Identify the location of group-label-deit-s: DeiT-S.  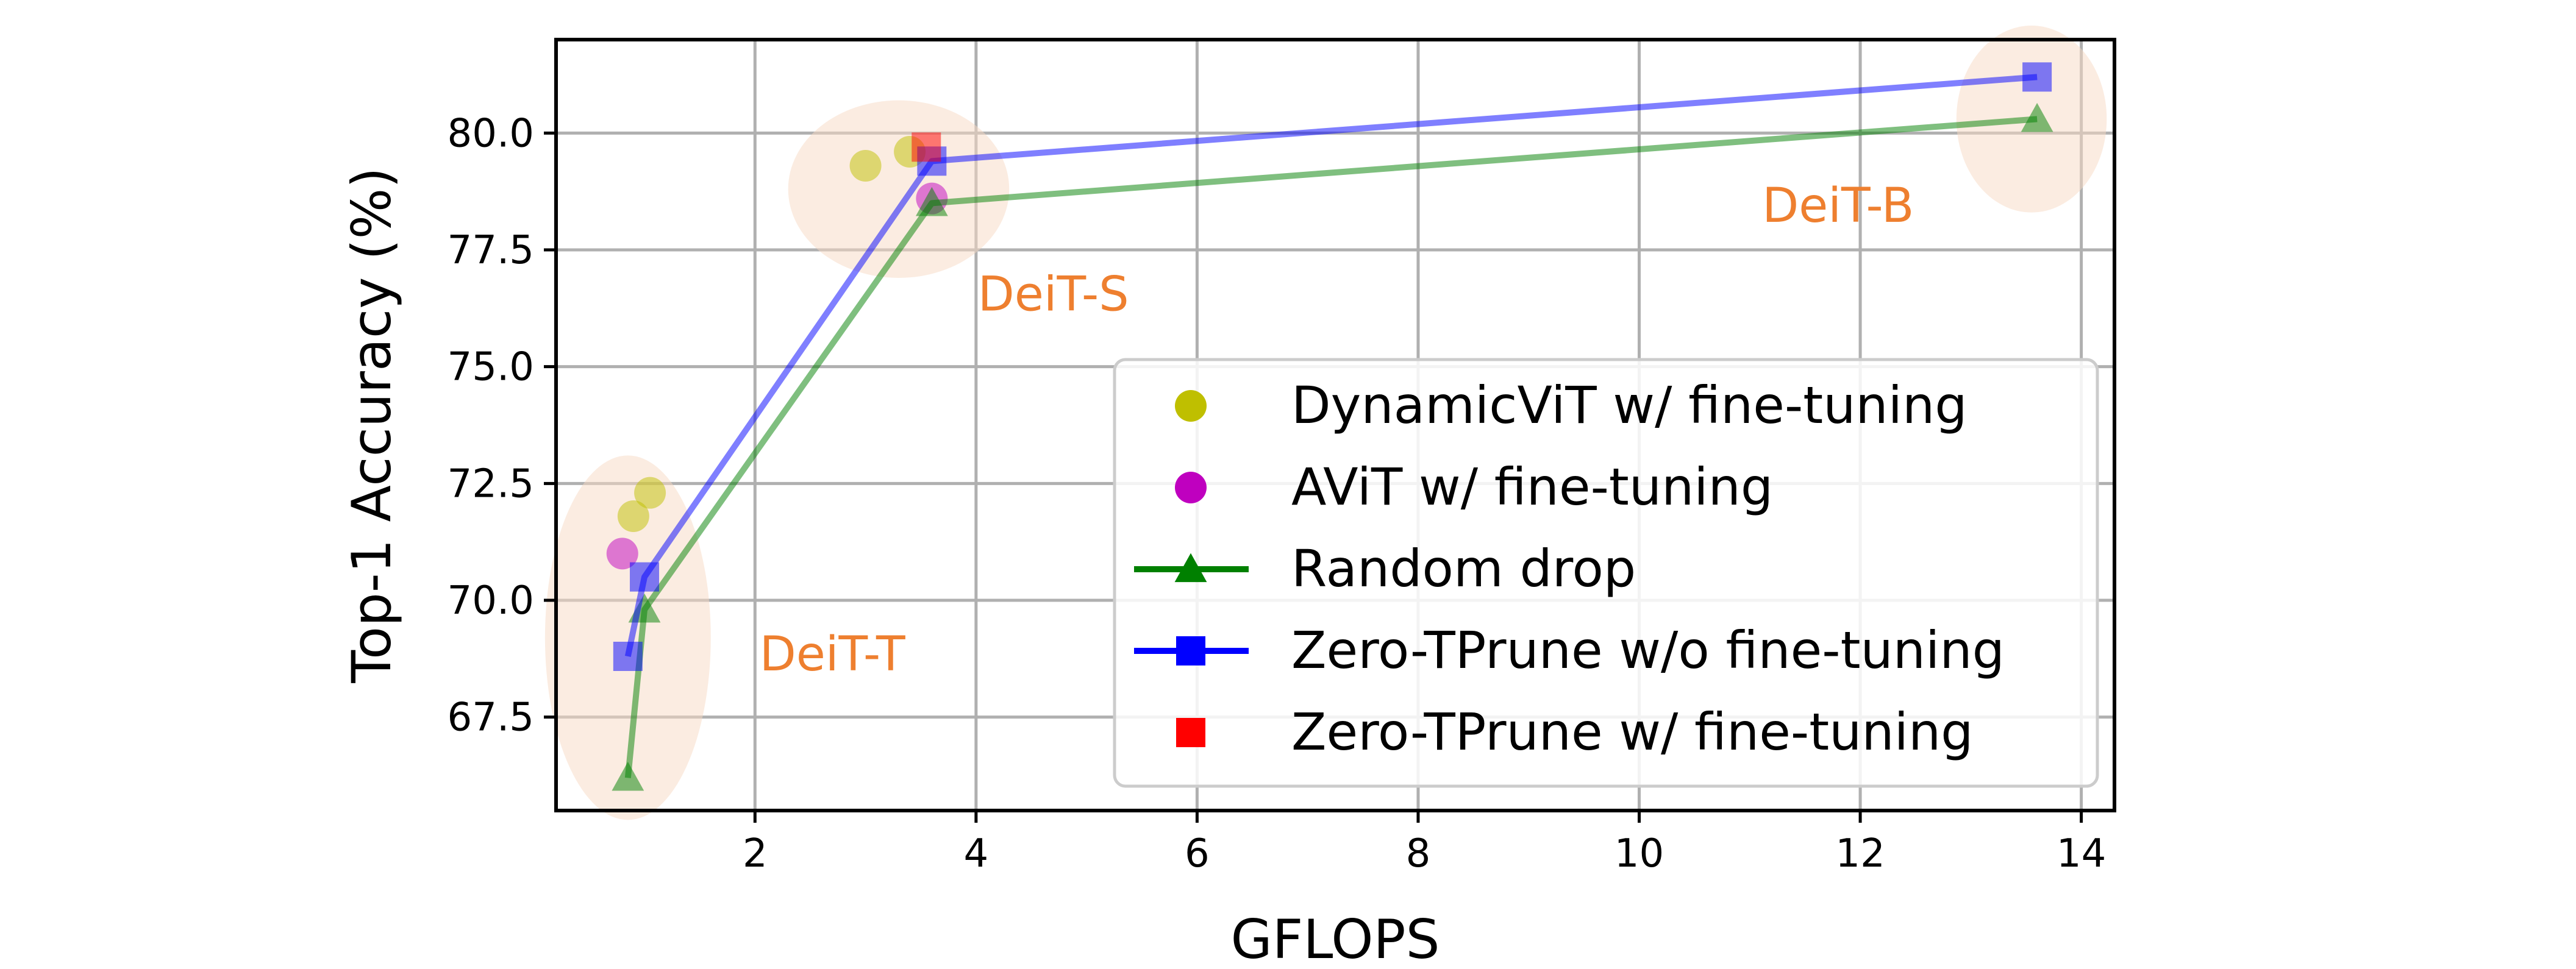
(1053, 295).